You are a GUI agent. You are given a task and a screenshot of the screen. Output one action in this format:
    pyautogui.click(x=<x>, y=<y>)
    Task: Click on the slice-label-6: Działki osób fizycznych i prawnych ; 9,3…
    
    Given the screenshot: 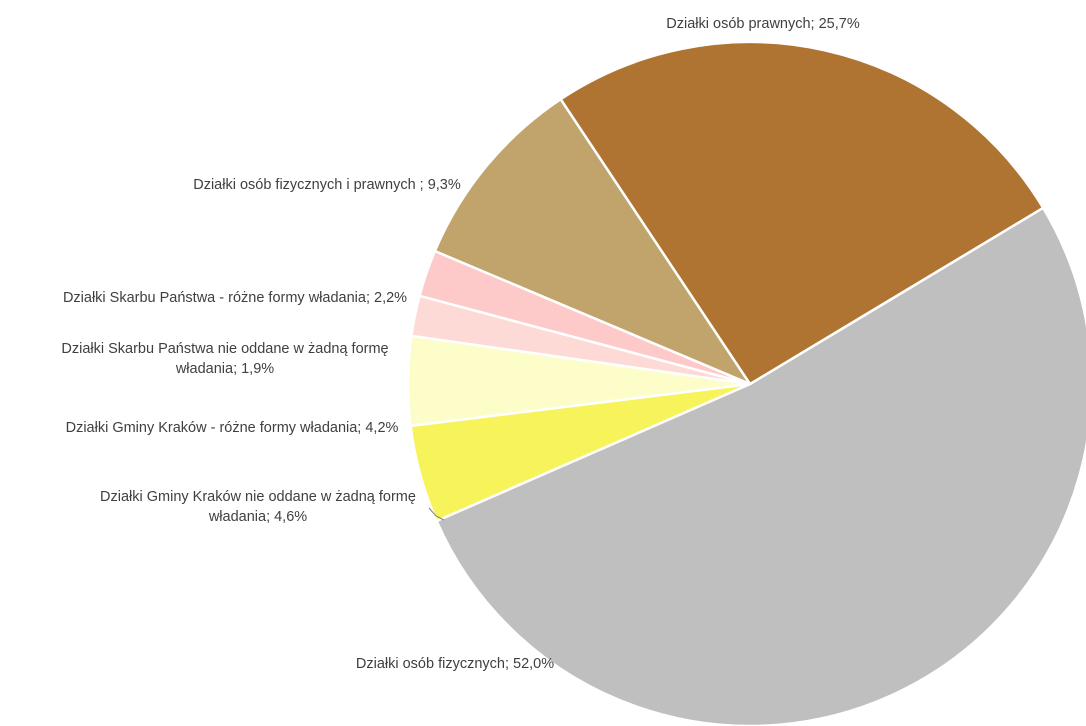 What is the action you would take?
    pyautogui.click(x=327, y=185)
    